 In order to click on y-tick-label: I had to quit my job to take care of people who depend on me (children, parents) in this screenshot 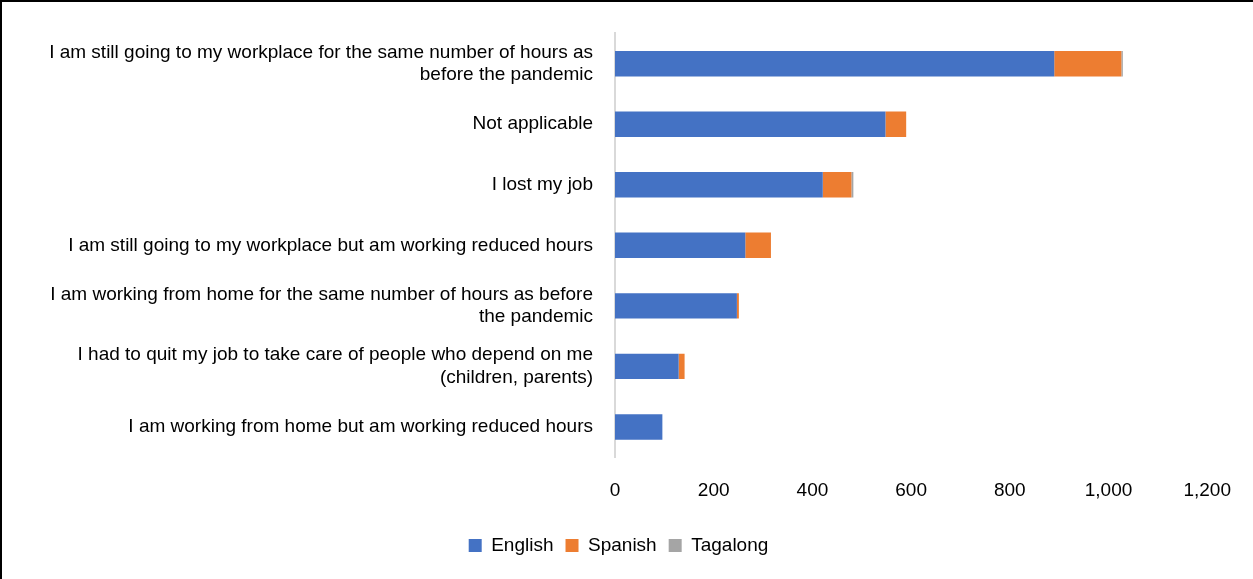, I will do `click(335, 365)`.